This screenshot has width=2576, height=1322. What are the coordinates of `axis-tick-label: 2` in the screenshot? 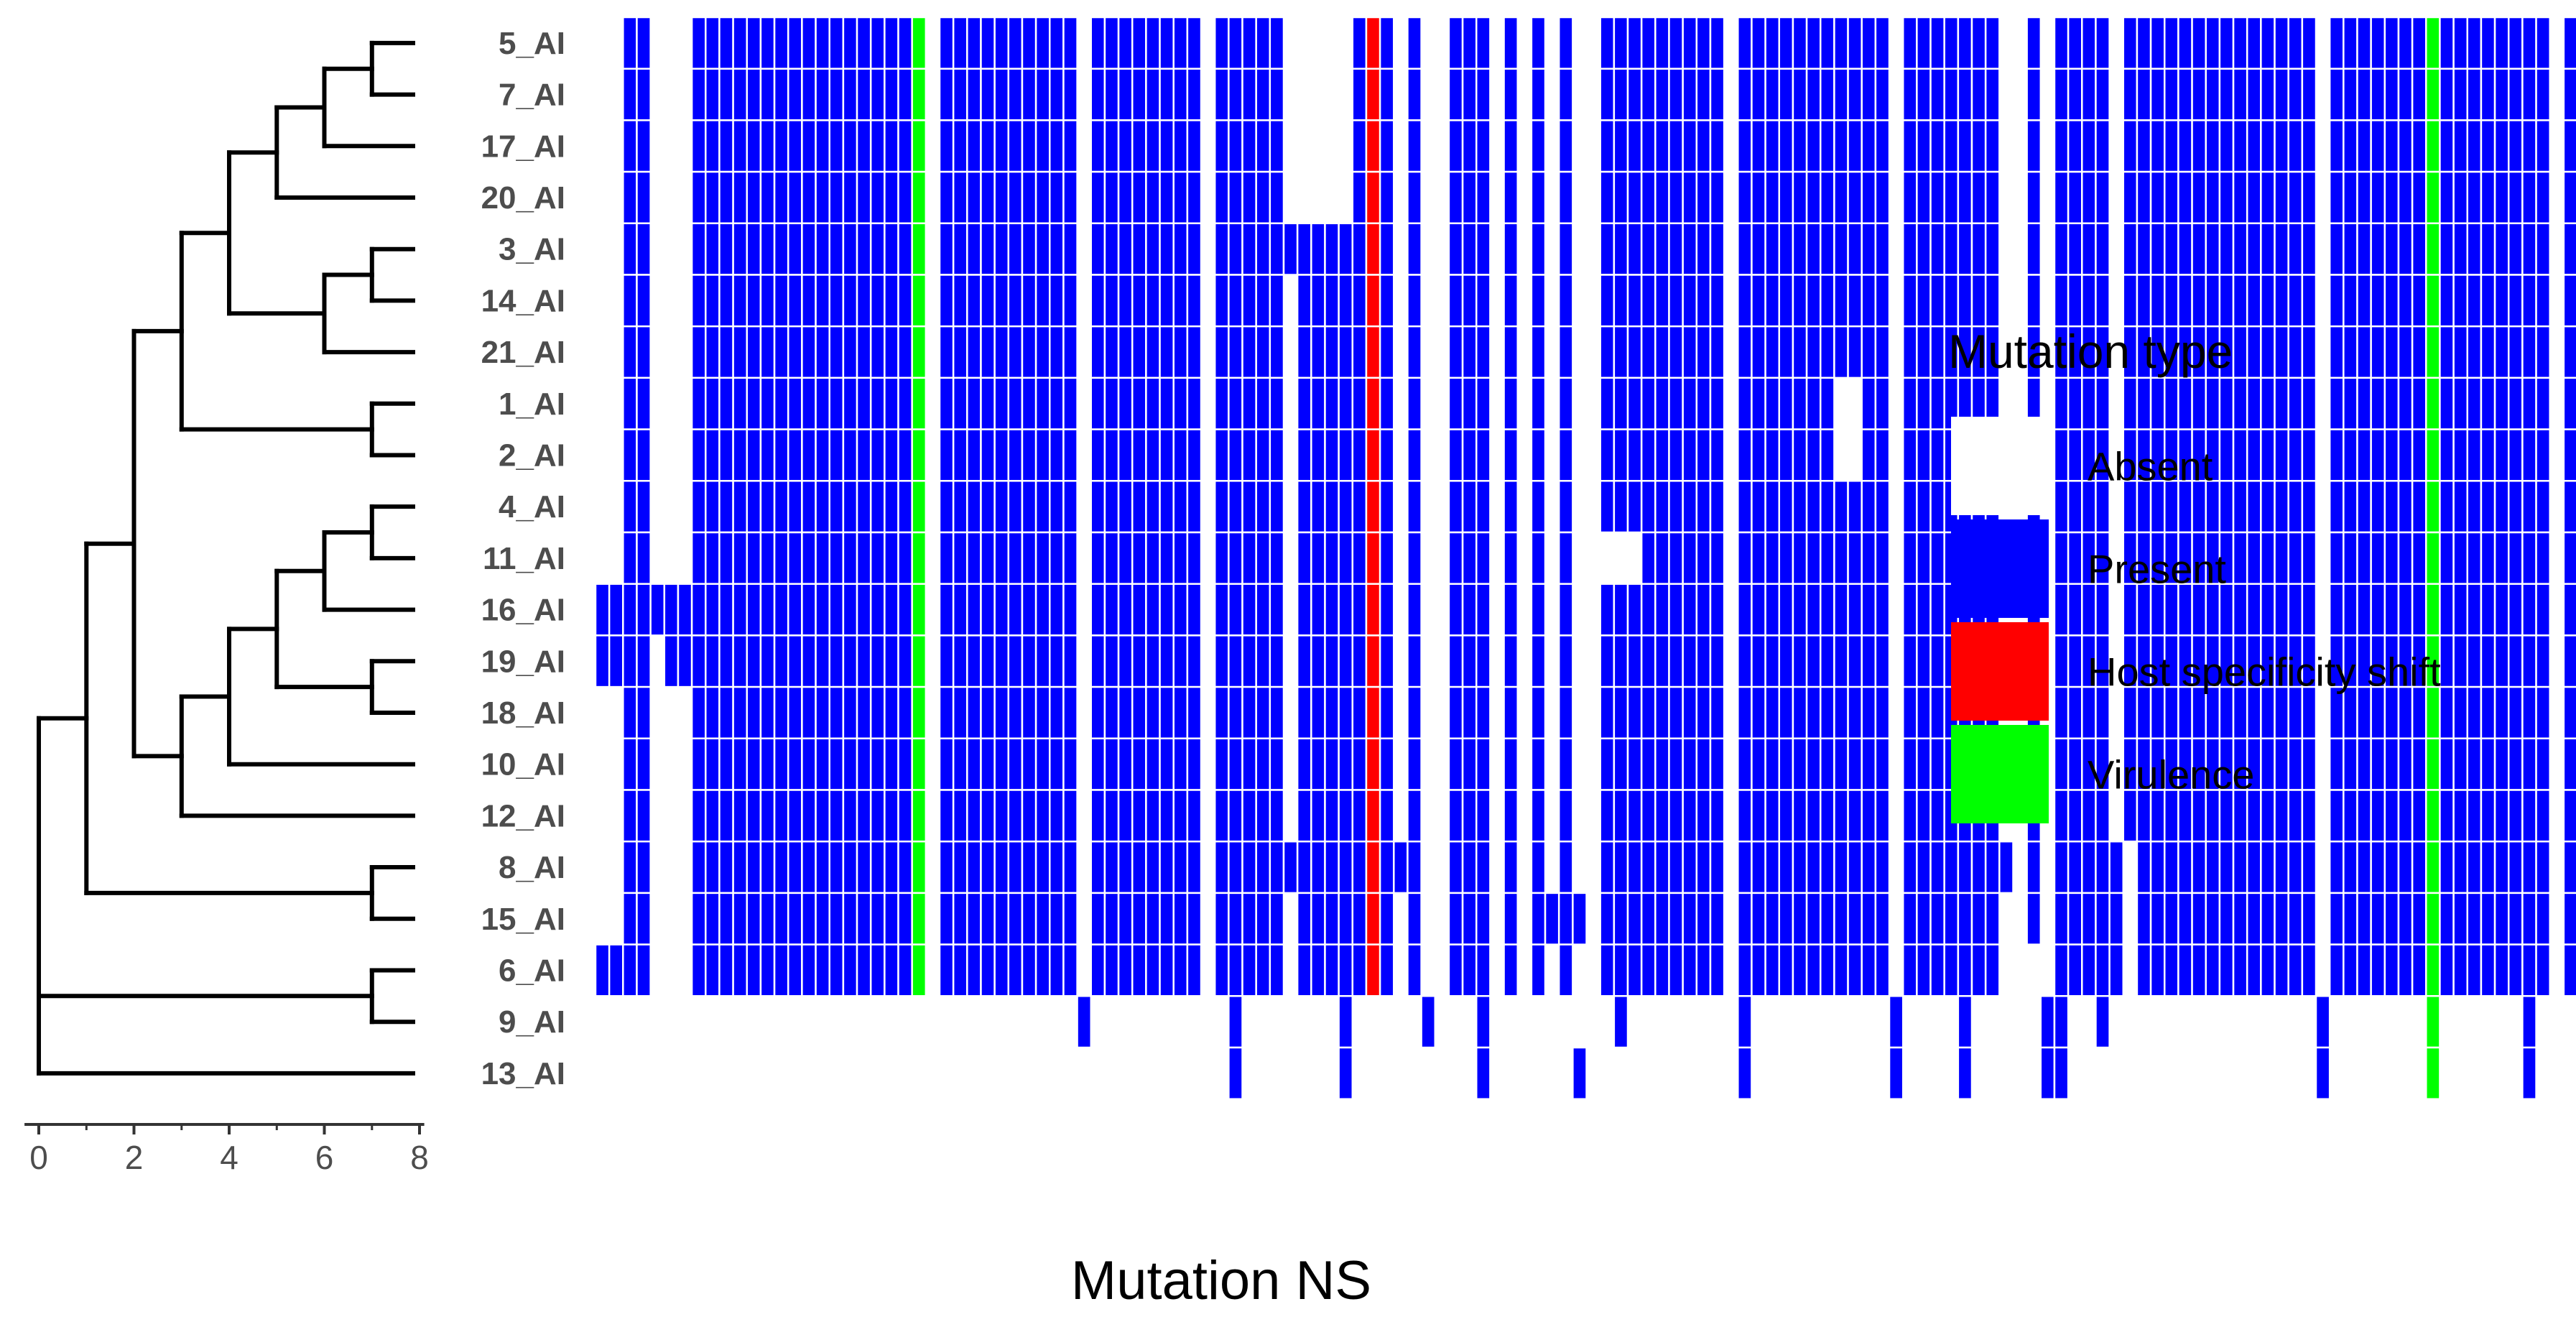 It's located at (134, 1157).